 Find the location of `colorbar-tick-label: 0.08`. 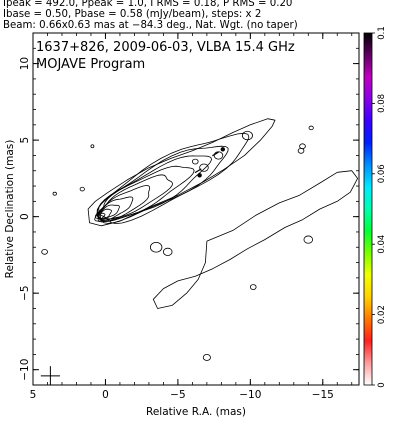

colorbar-tick-label: 0.08 is located at coordinates (382, 103).